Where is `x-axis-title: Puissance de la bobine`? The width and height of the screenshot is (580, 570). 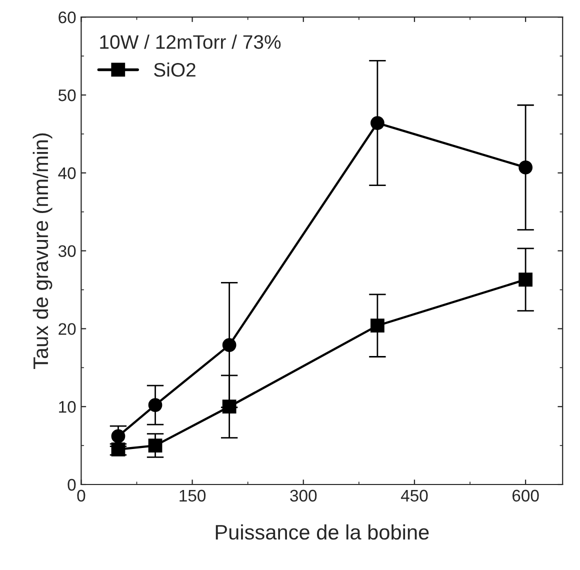 x-axis-title: Puissance de la bobine is located at coordinates (322, 532).